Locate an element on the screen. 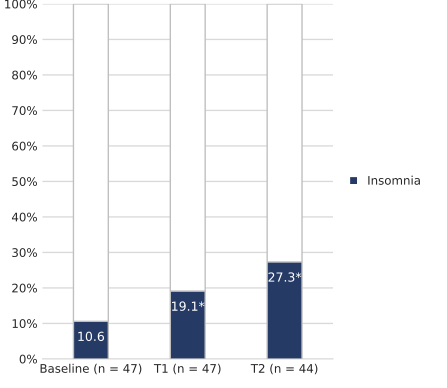 The height and width of the screenshot is (388, 447). y-tick-label: 10% is located at coordinates (24, 323).